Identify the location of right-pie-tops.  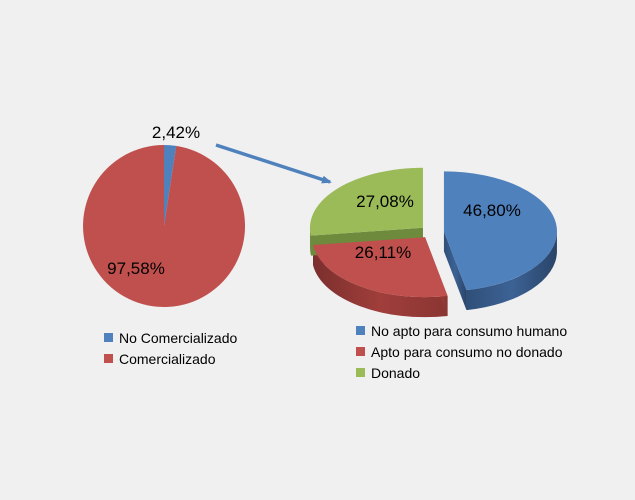
(433, 232).